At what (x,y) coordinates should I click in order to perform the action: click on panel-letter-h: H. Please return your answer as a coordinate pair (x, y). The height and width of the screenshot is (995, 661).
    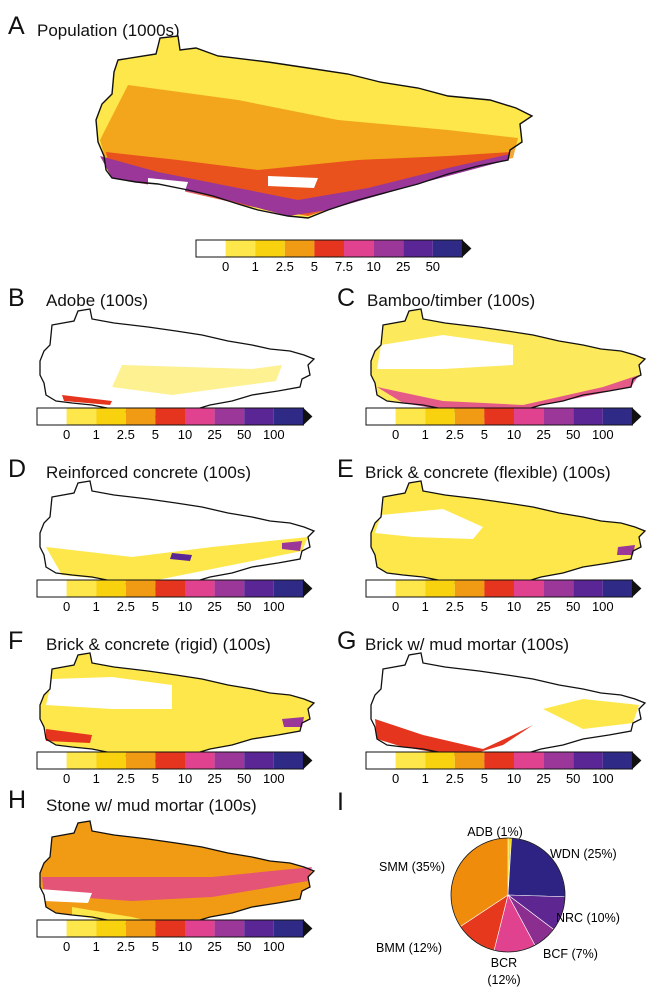
    Looking at the image, I should click on (17, 800).